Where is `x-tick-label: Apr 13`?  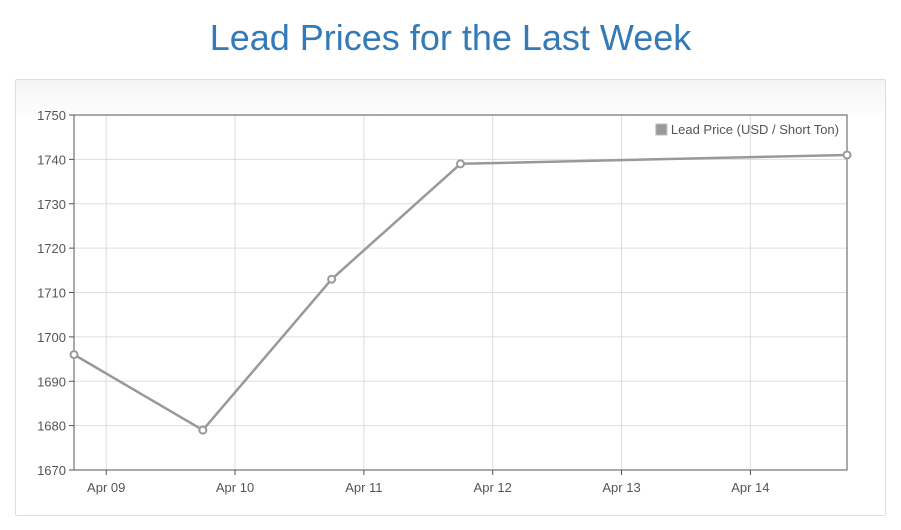 x-tick-label: Apr 13 is located at coordinates (621, 487).